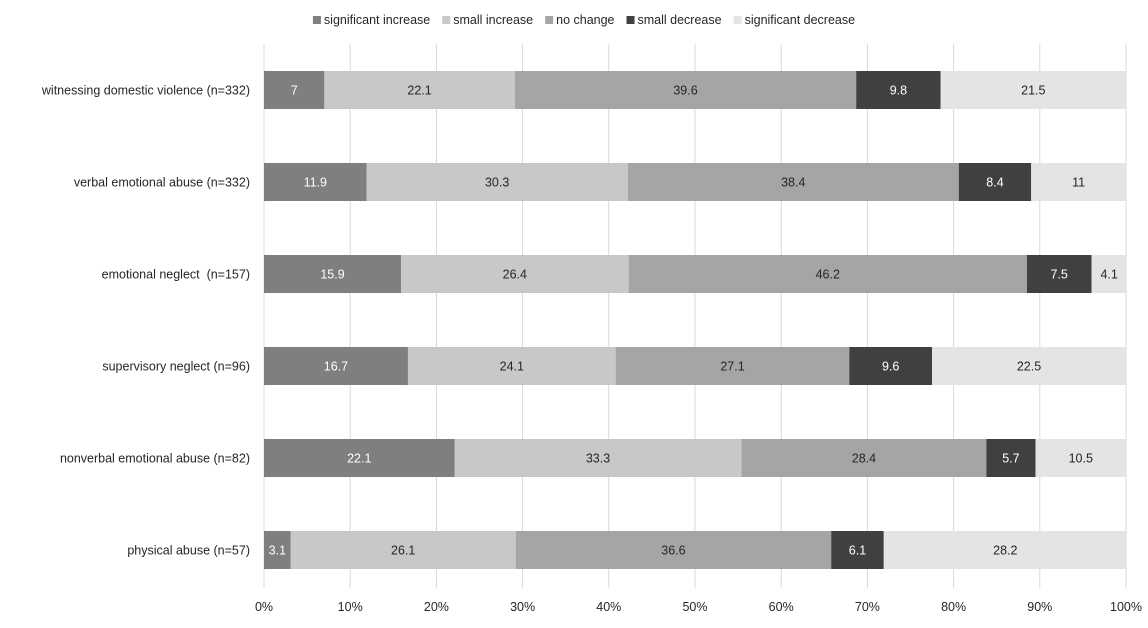  Describe the element at coordinates (867, 607) in the screenshot. I see `x-tick-label: 70%` at that location.